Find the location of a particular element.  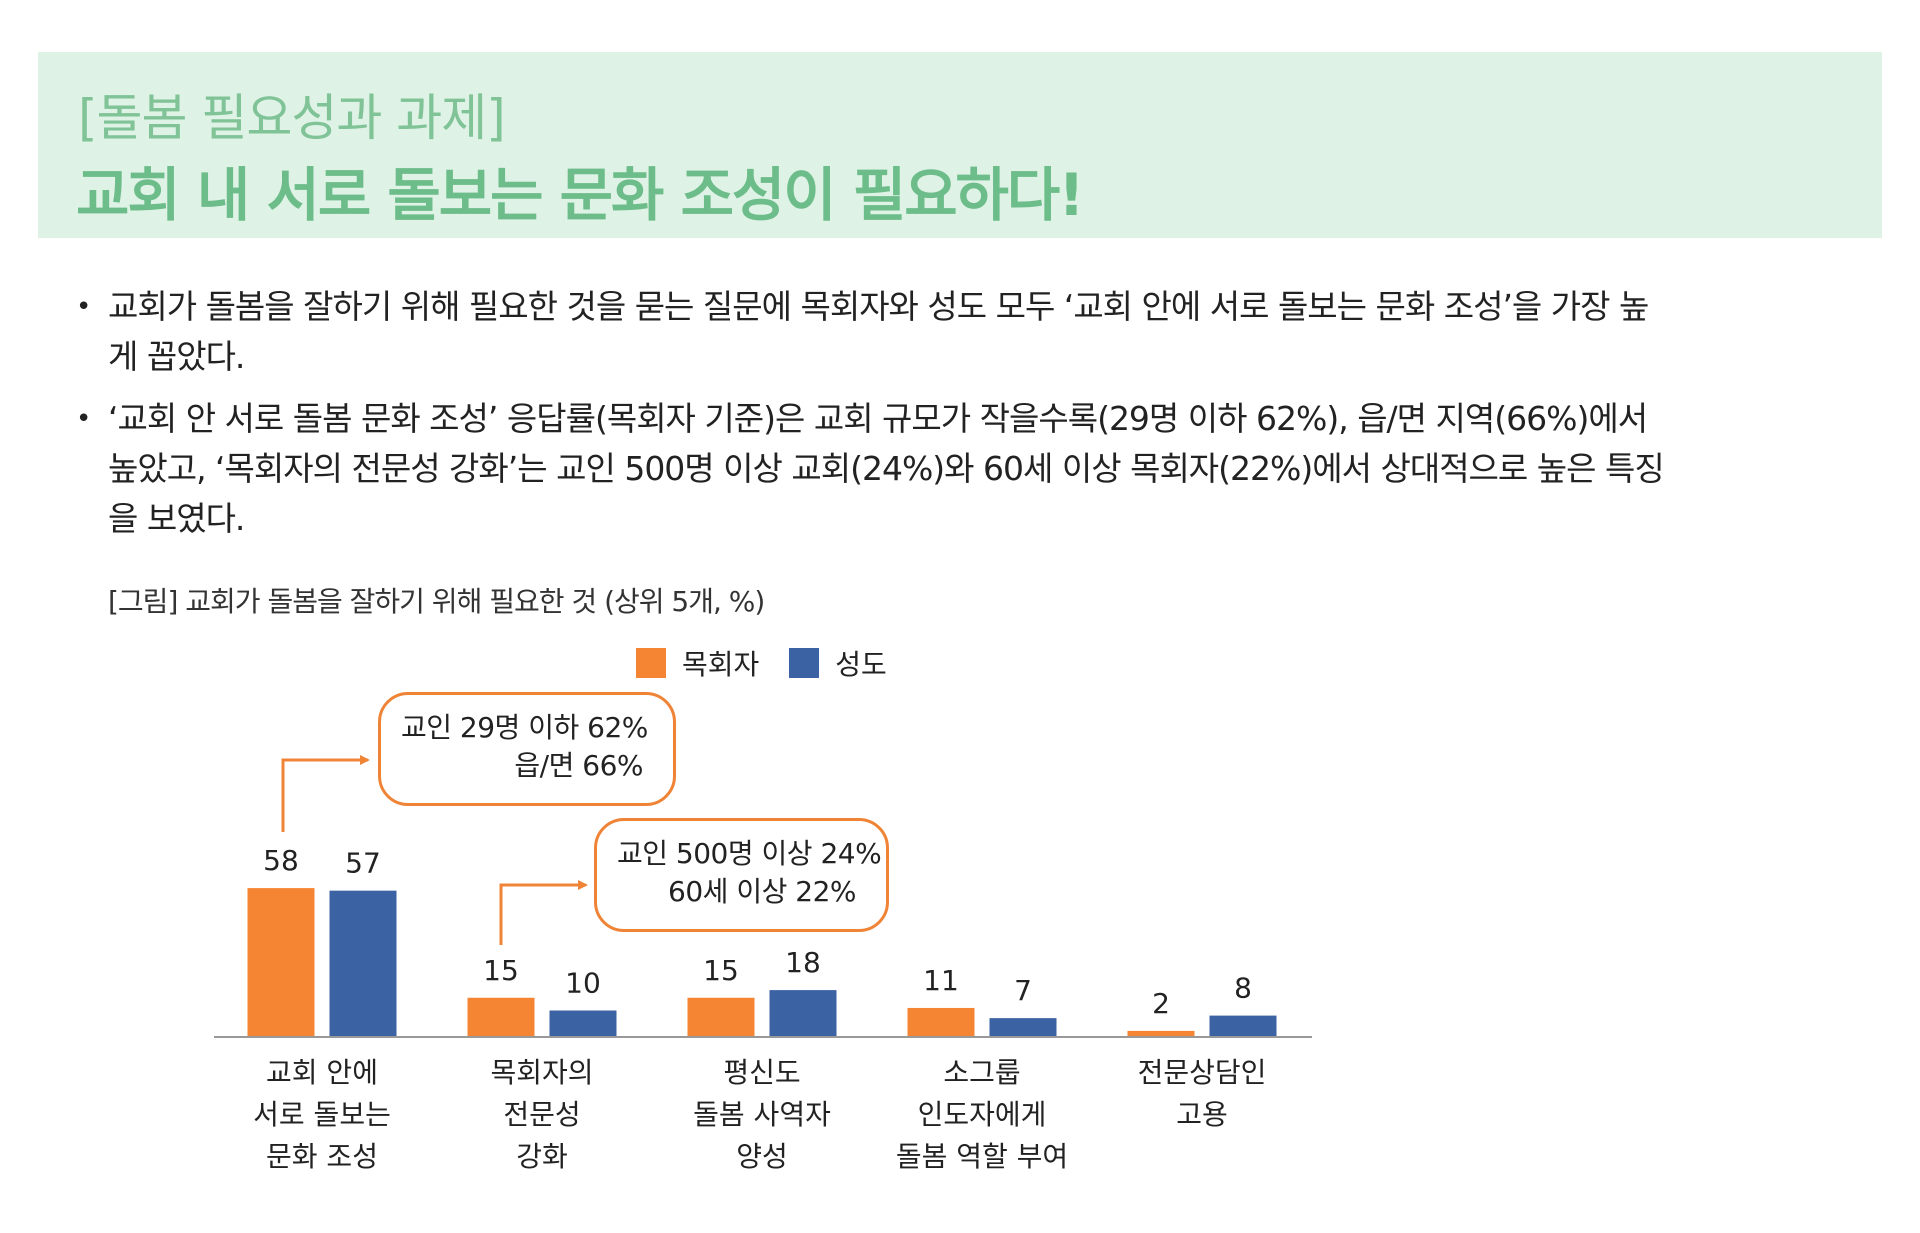

chart-legend: 목회자 성도 is located at coordinates (776, 663).